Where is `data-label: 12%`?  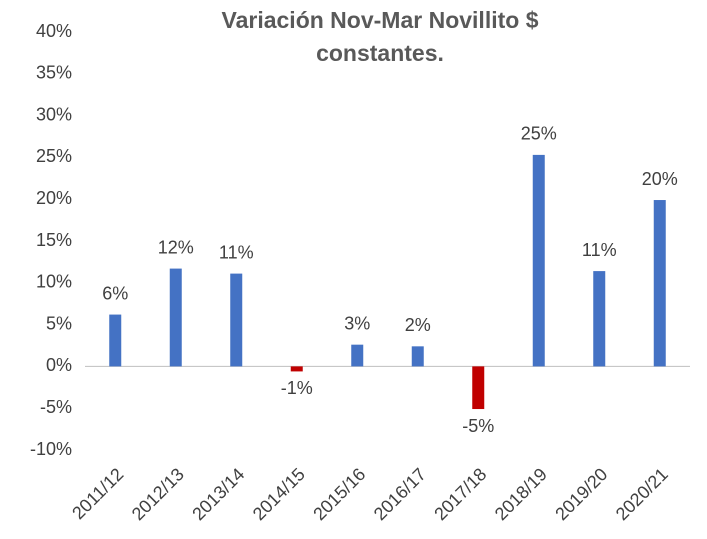
data-label: 12% is located at coordinates (176, 247).